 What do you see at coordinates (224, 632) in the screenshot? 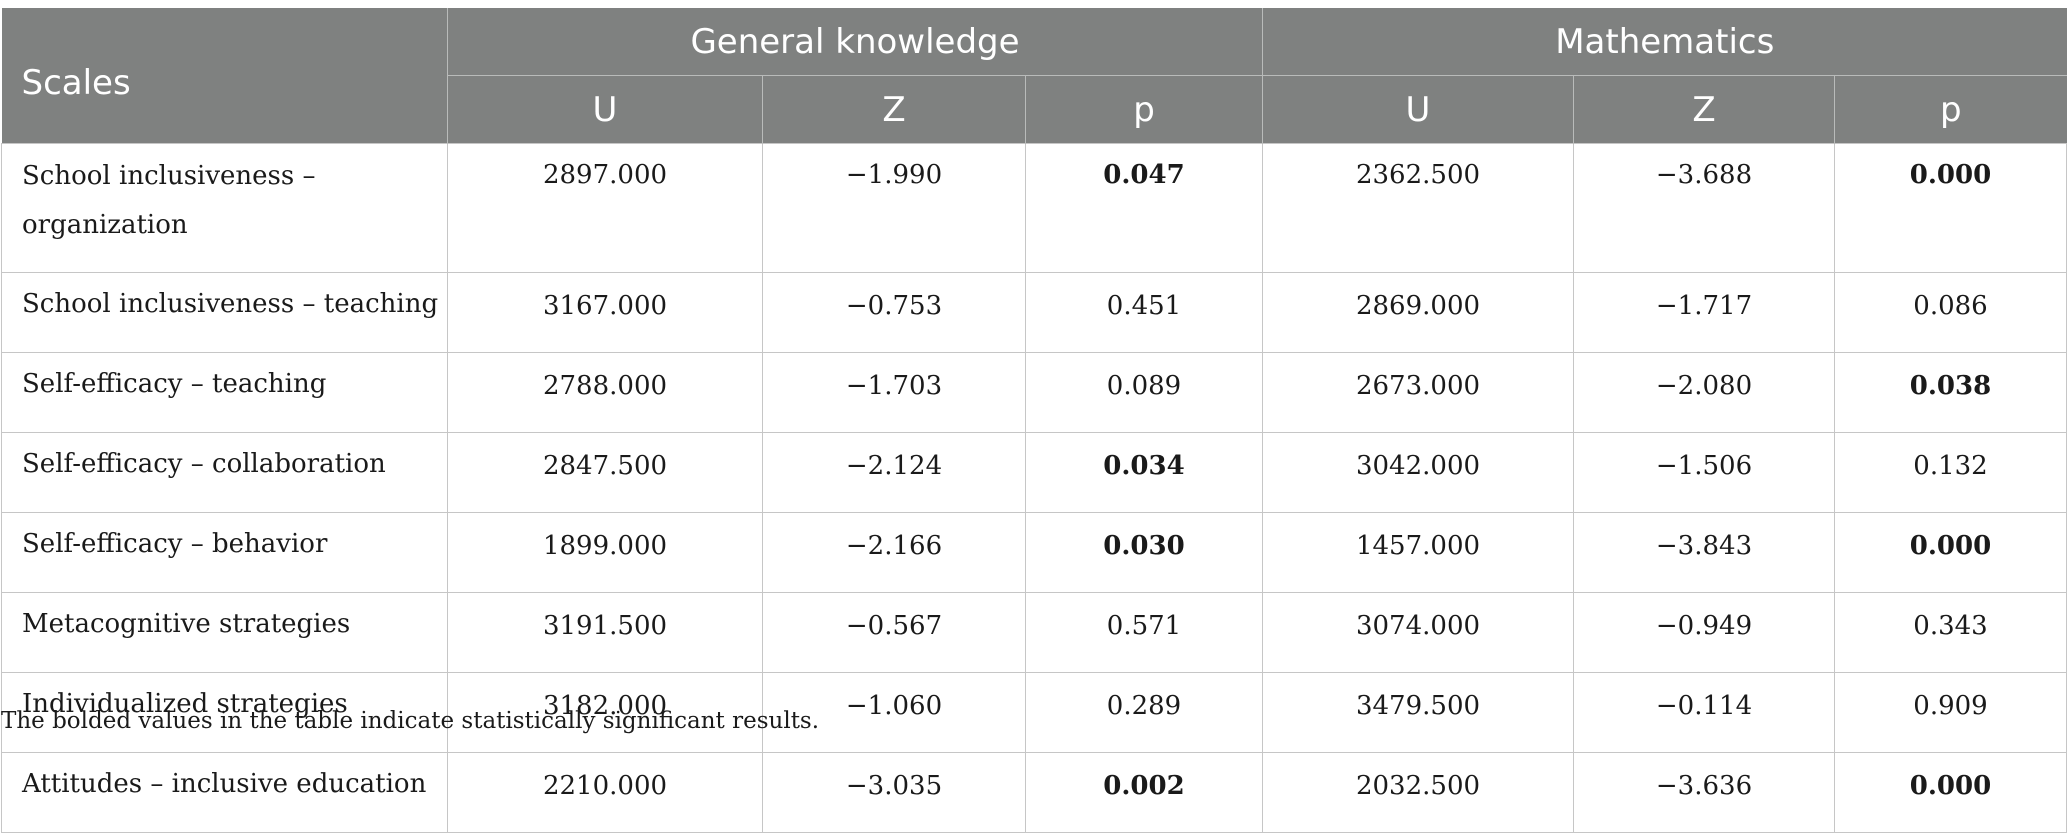
I see `row-label: Metacognitive strategies` at bounding box center [224, 632].